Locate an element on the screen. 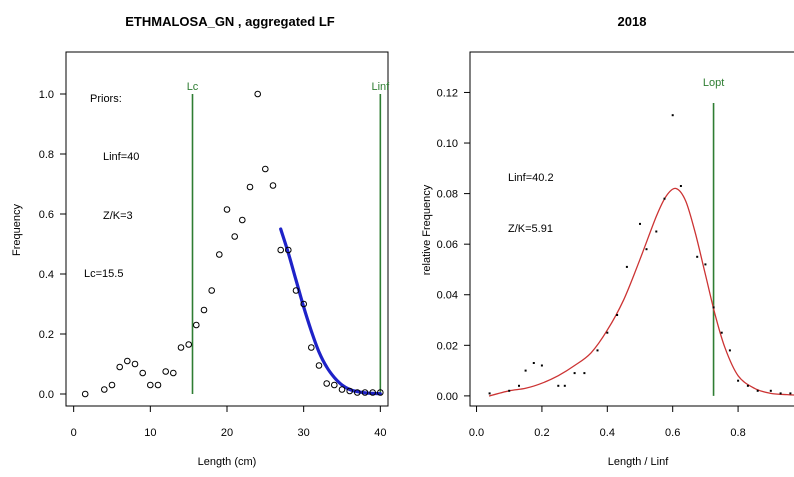 Image resolution: width=794 pixels, height=477 pixels. left-x-tick-label: 30 is located at coordinates (304, 433).